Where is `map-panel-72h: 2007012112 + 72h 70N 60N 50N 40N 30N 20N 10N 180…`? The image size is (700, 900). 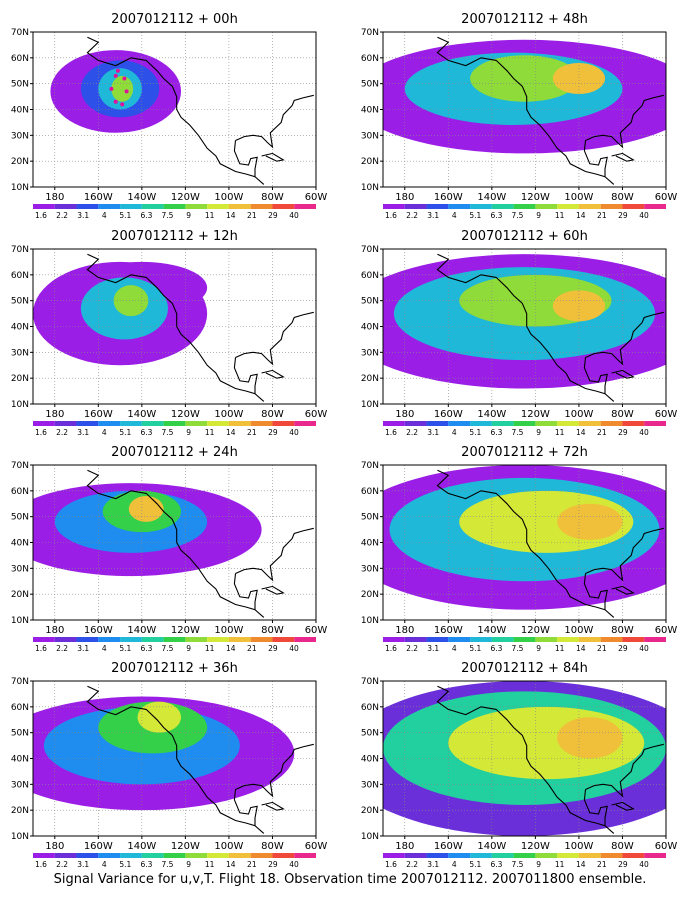
map-panel-72h: 2007012112 + 72h 70N 60N 50N 40N 30N 20N 10N 180… is located at coordinates (519, 549).